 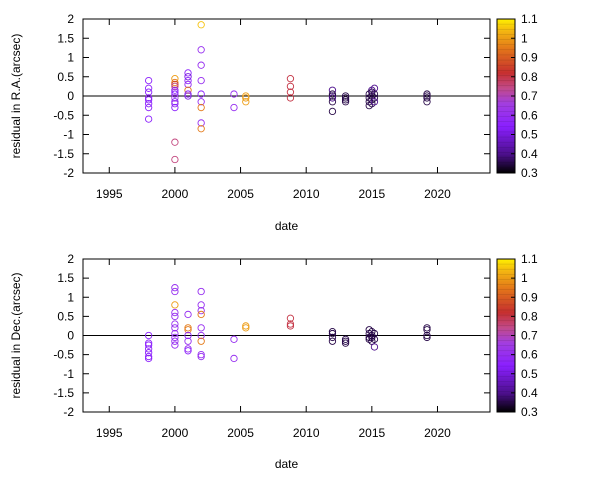 I want to click on chart-1-x-tick-label: 2020, so click(x=437, y=194).